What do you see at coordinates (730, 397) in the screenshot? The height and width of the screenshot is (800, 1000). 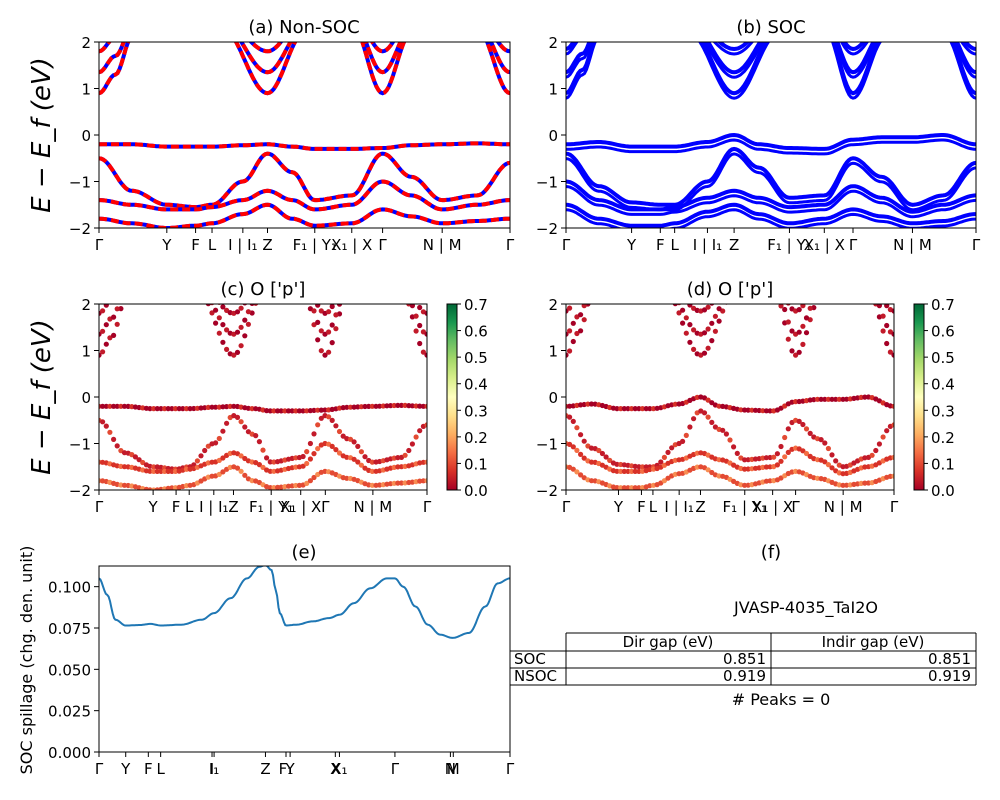 I see `plot-frame-d` at bounding box center [730, 397].